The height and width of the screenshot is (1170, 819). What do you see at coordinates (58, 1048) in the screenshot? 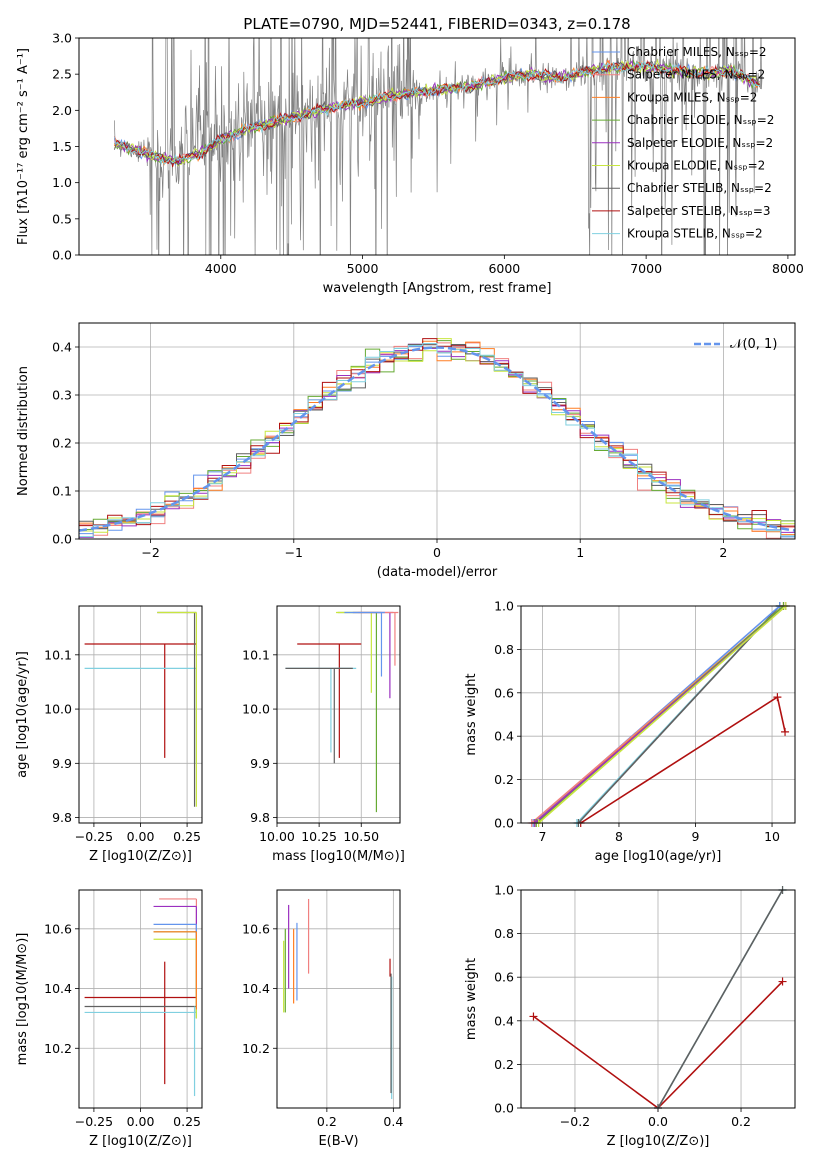
I see `y-tick-label: 10.2` at bounding box center [58, 1048].